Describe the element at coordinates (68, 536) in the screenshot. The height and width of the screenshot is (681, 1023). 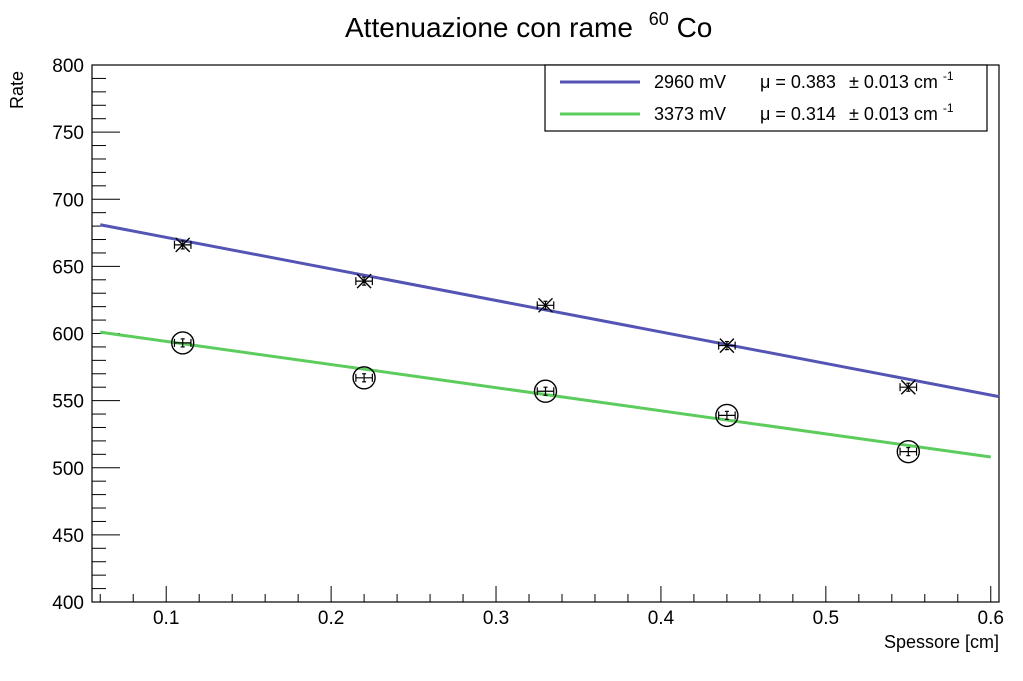
I see `y-tick-label: 450` at that location.